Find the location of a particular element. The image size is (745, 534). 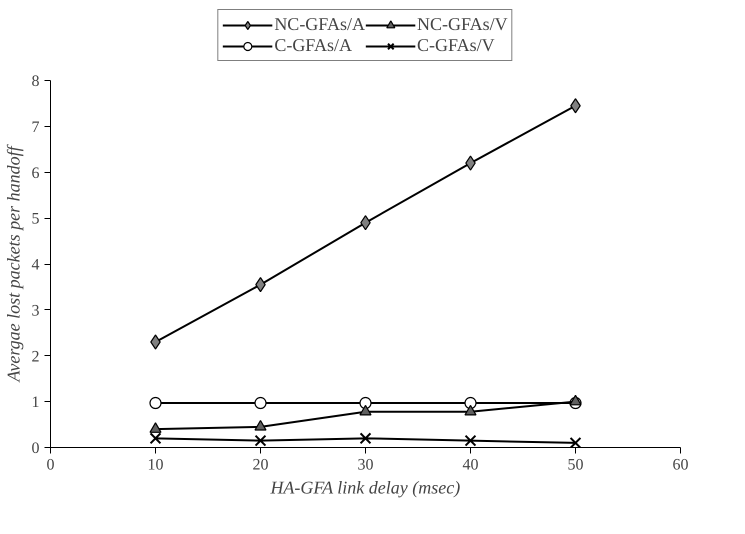

x-tick-label: 20 is located at coordinates (260, 465).